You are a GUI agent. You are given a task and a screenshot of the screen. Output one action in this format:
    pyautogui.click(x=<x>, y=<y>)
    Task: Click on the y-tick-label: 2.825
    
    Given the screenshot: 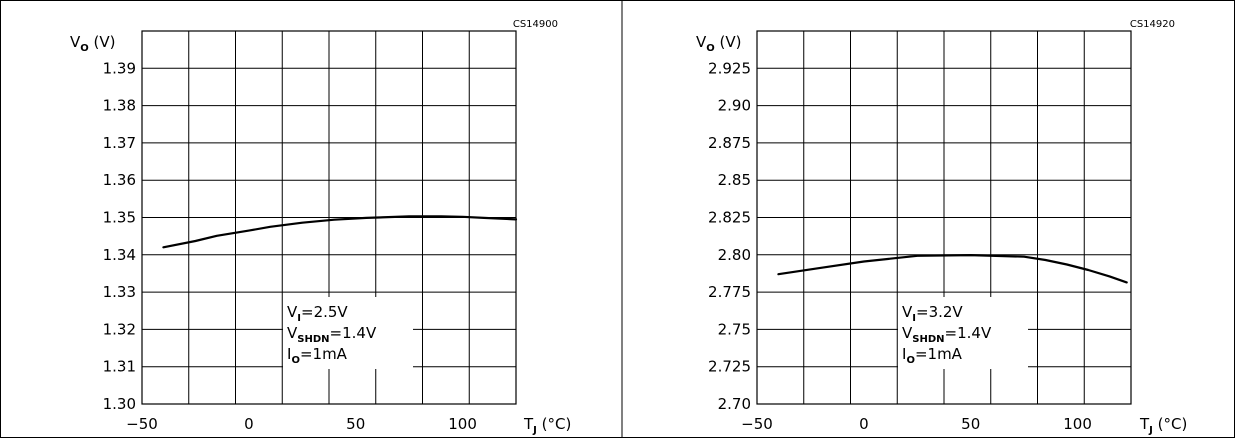 What is the action you would take?
    pyautogui.click(x=729, y=218)
    